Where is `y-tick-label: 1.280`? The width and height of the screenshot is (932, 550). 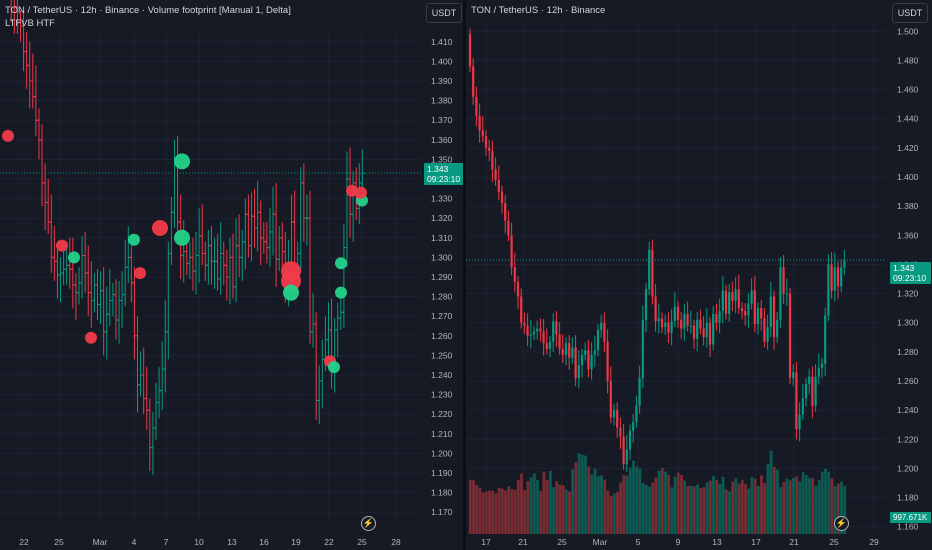 y-tick-label: 1.280 is located at coordinates (908, 352).